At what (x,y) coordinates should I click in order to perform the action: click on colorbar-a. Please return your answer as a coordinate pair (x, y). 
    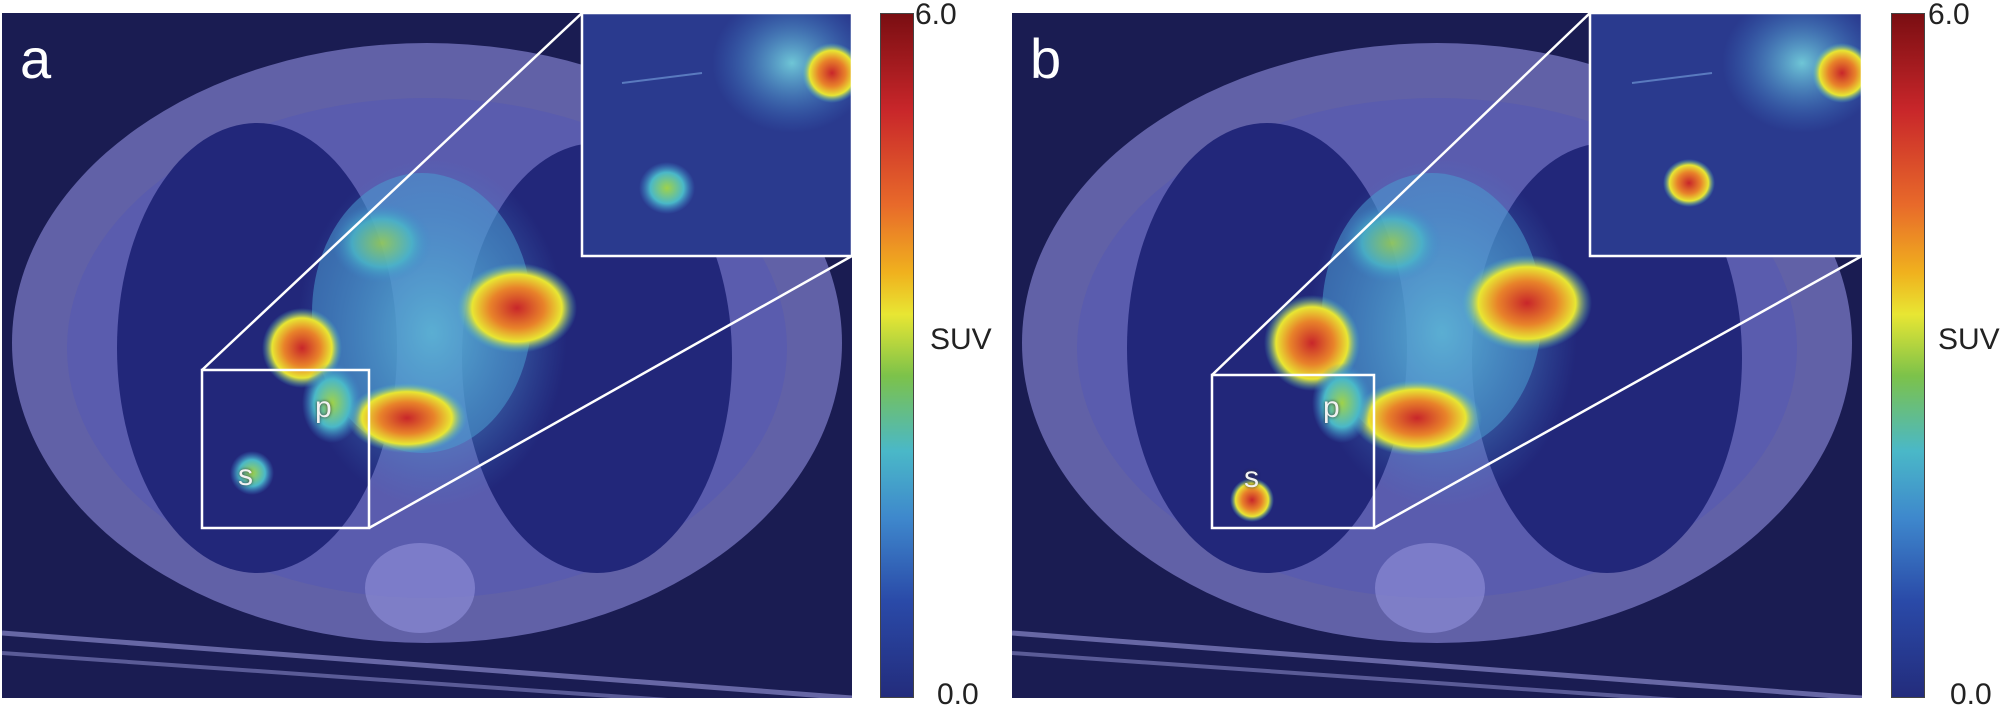
    Looking at the image, I should click on (897, 355).